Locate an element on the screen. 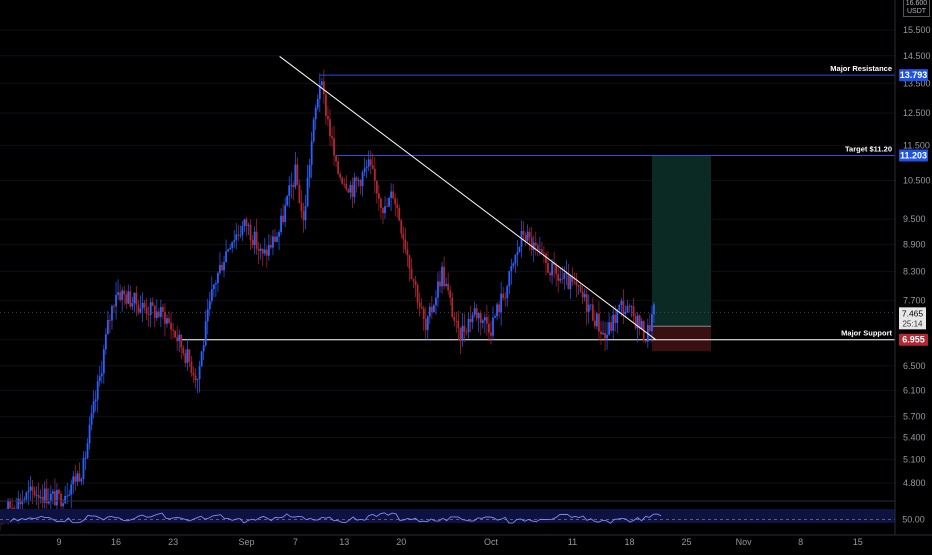 Image resolution: width=932 pixels, height=555 pixels. rsi-level-label: 50.00 is located at coordinates (913, 520).